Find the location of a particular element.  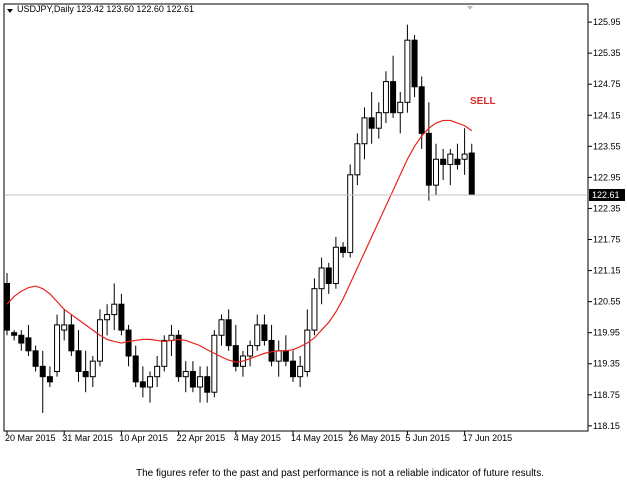

y-tick-label: 118.15 is located at coordinates (606, 426).